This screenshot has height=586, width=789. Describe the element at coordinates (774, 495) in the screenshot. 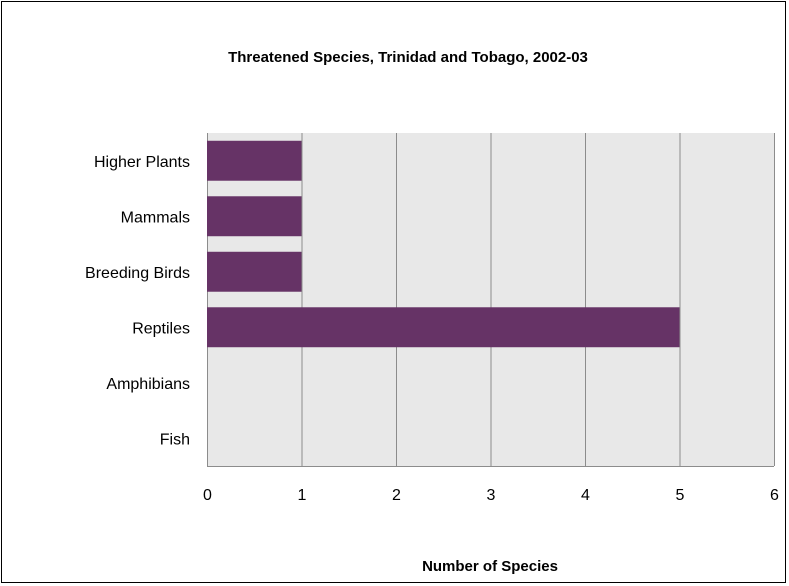

I see `x-tick-label-6: 6` at that location.